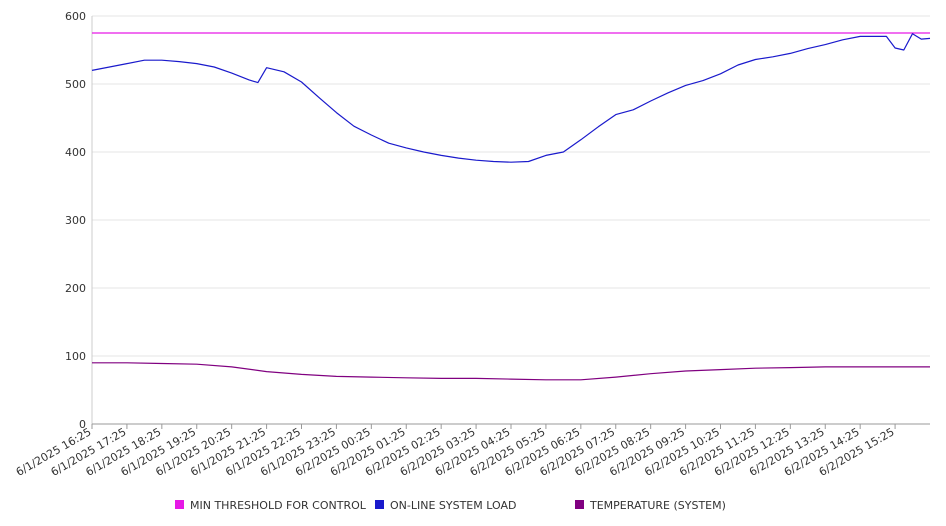  What do you see at coordinates (278, 505) in the screenshot?
I see `legend-label: MIN THRESHOLD FOR CONTROL` at bounding box center [278, 505].